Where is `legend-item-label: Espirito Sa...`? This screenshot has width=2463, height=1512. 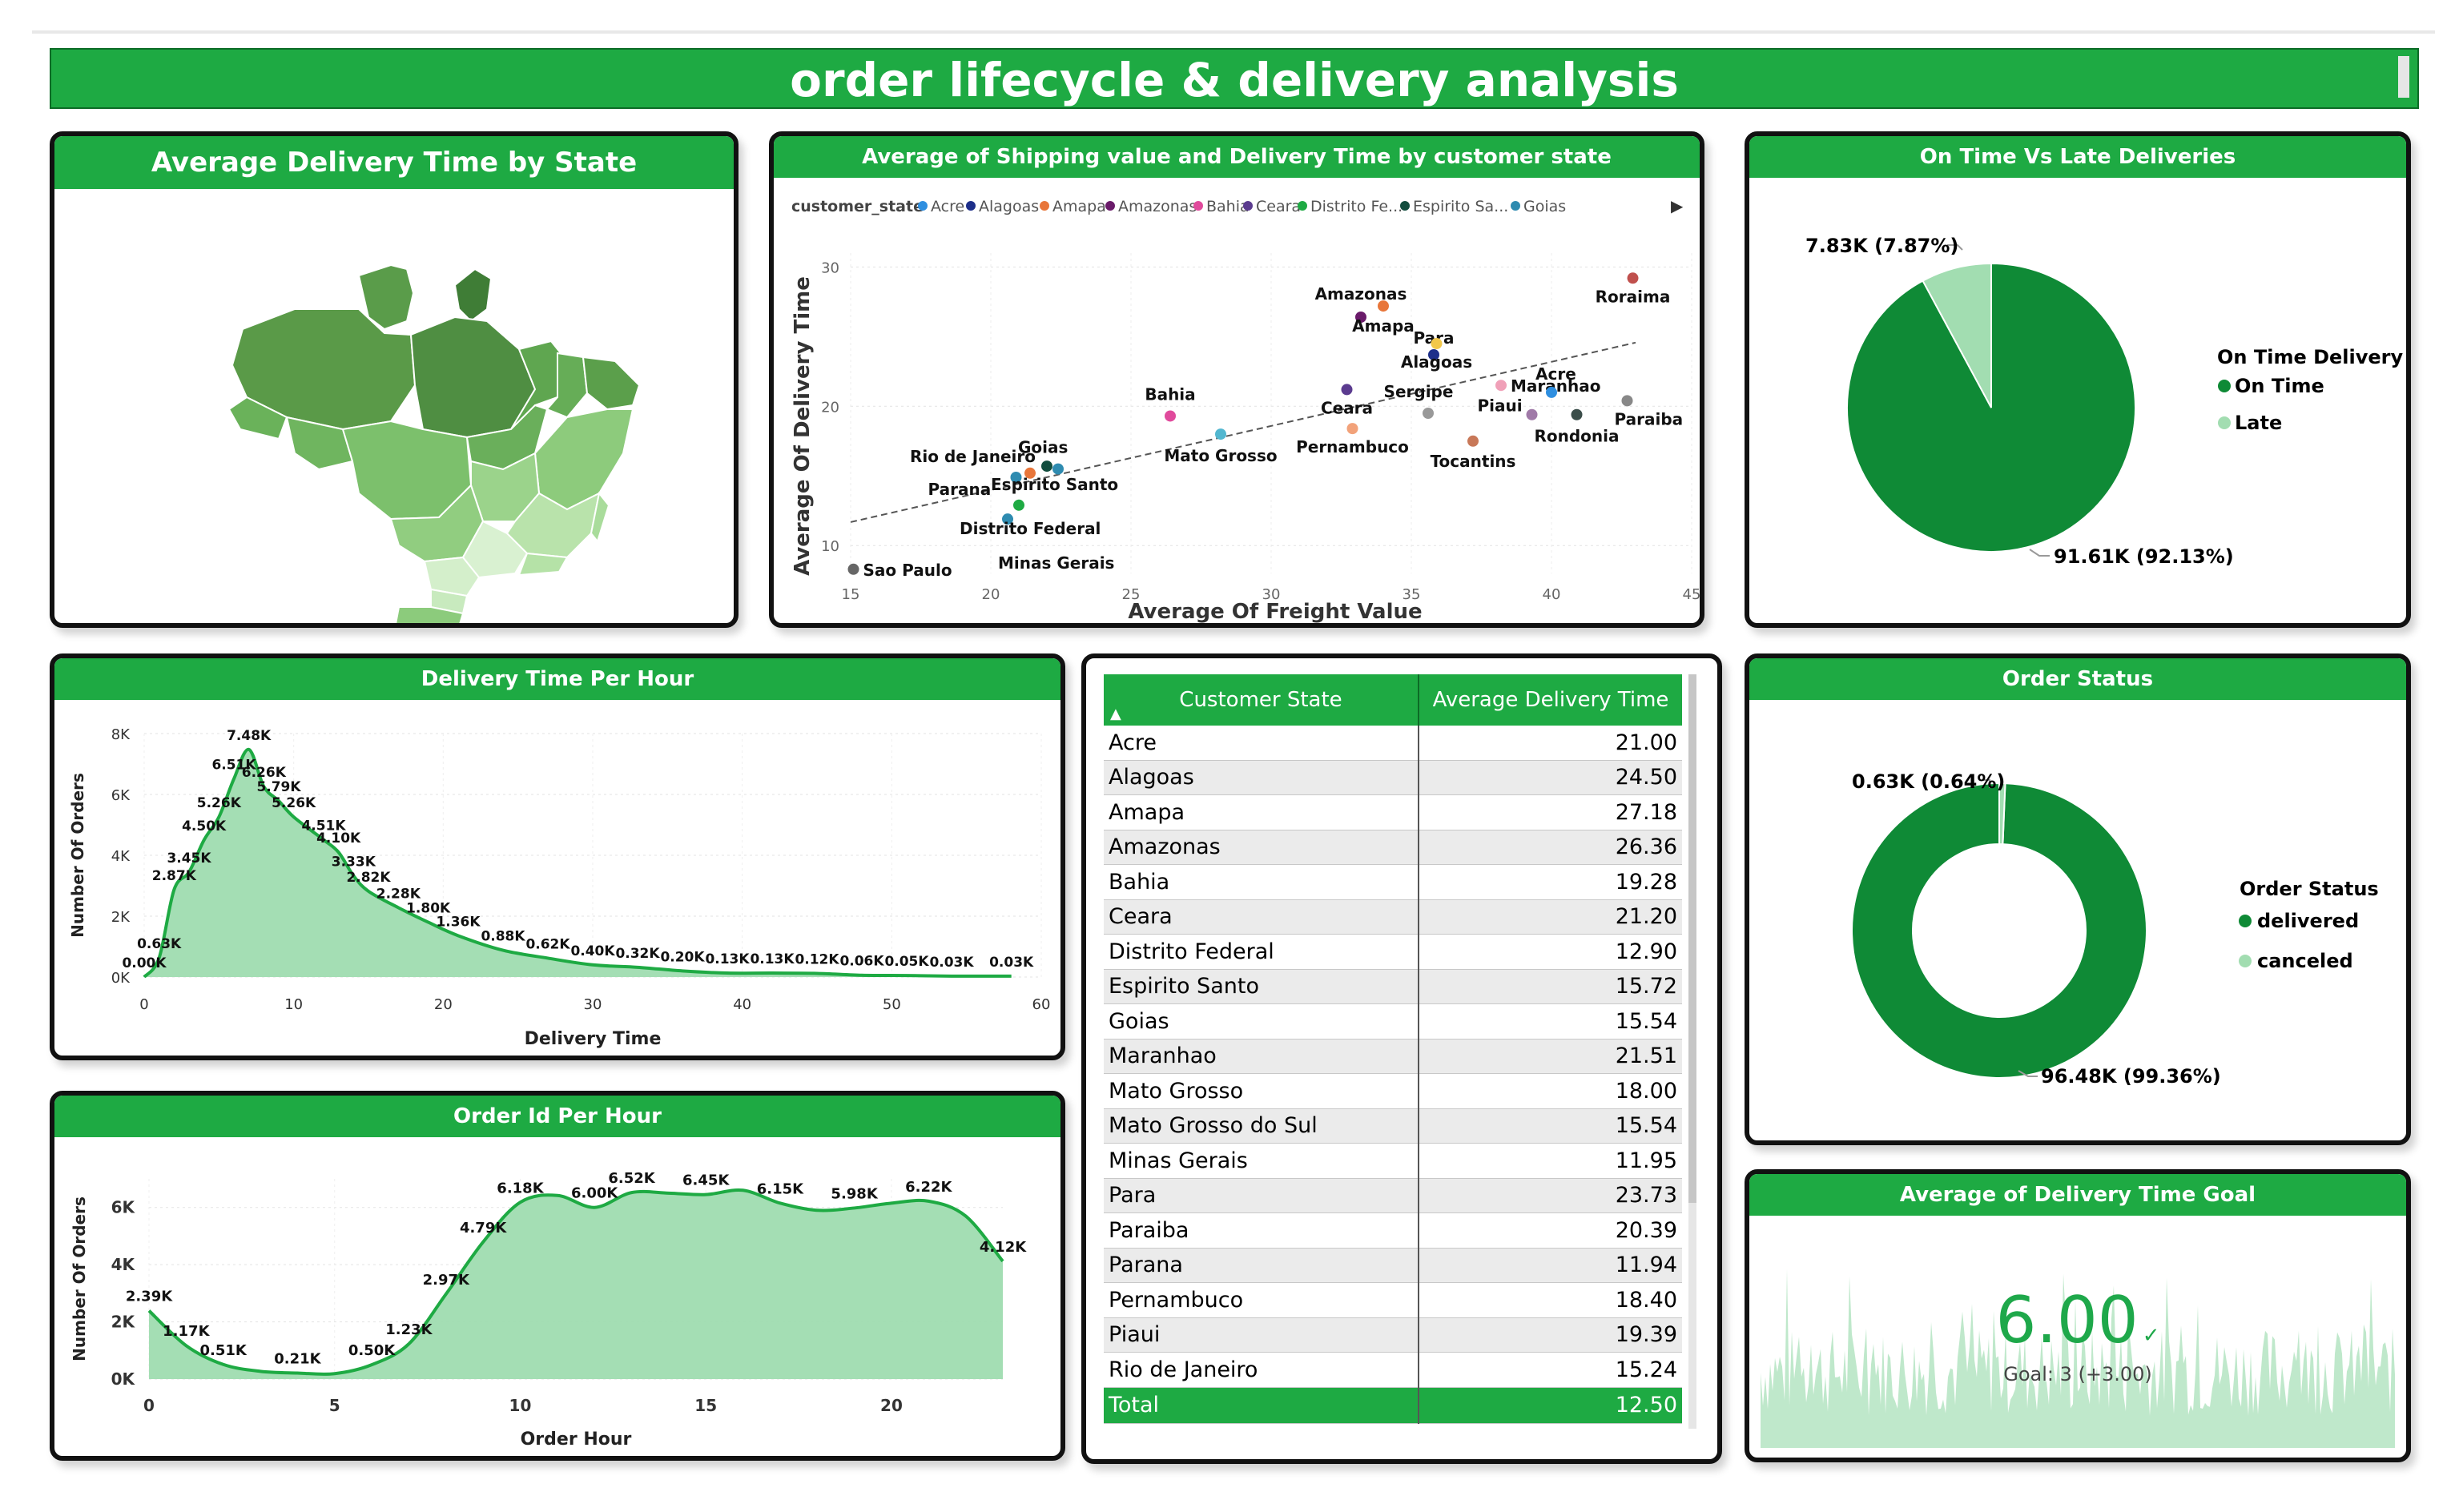
legend-item-label: Espirito Sa... is located at coordinates (1460, 206).